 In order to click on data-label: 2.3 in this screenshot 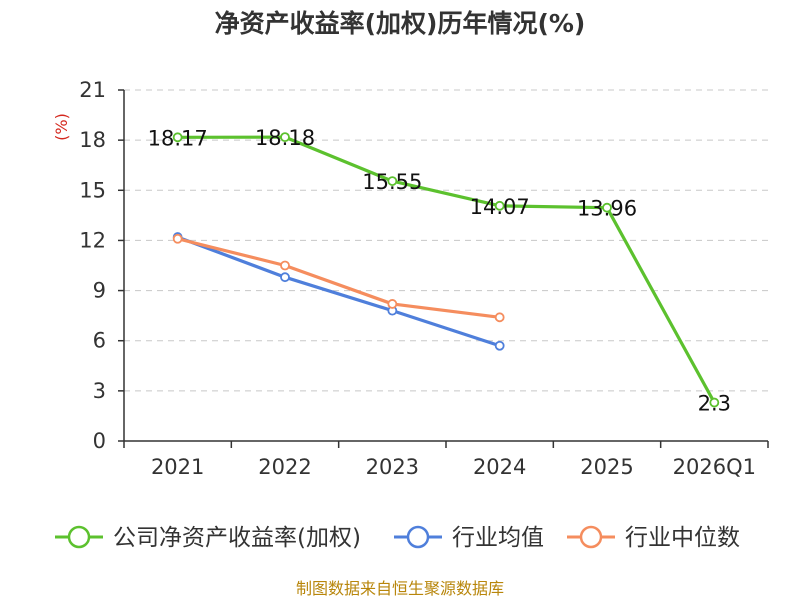, I will do `click(714, 404)`.